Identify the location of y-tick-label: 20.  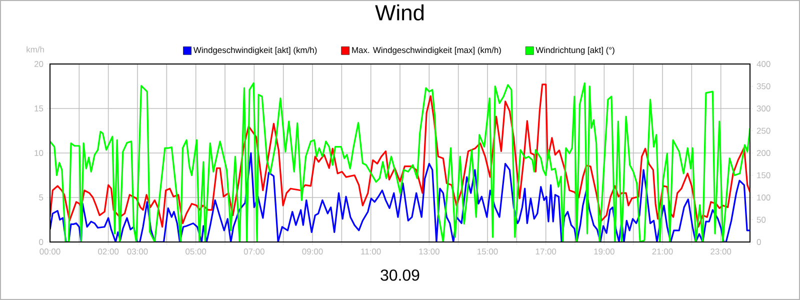
(39, 64).